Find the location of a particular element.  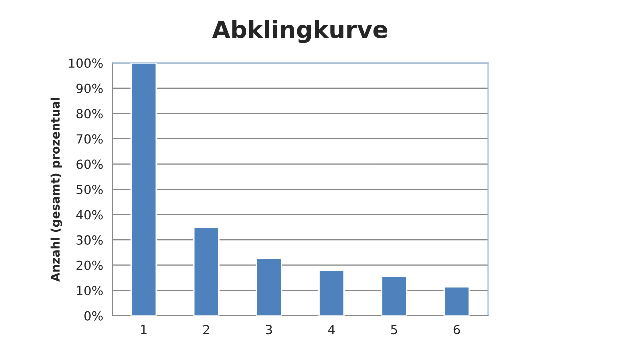

chart-title: Abklingkurve is located at coordinates (300, 32).